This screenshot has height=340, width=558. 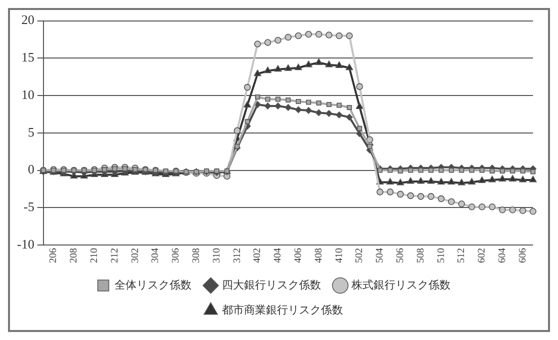 What do you see at coordinates (31, 169) in the screenshot?
I see `y-tick-label: 0` at bounding box center [31, 169].